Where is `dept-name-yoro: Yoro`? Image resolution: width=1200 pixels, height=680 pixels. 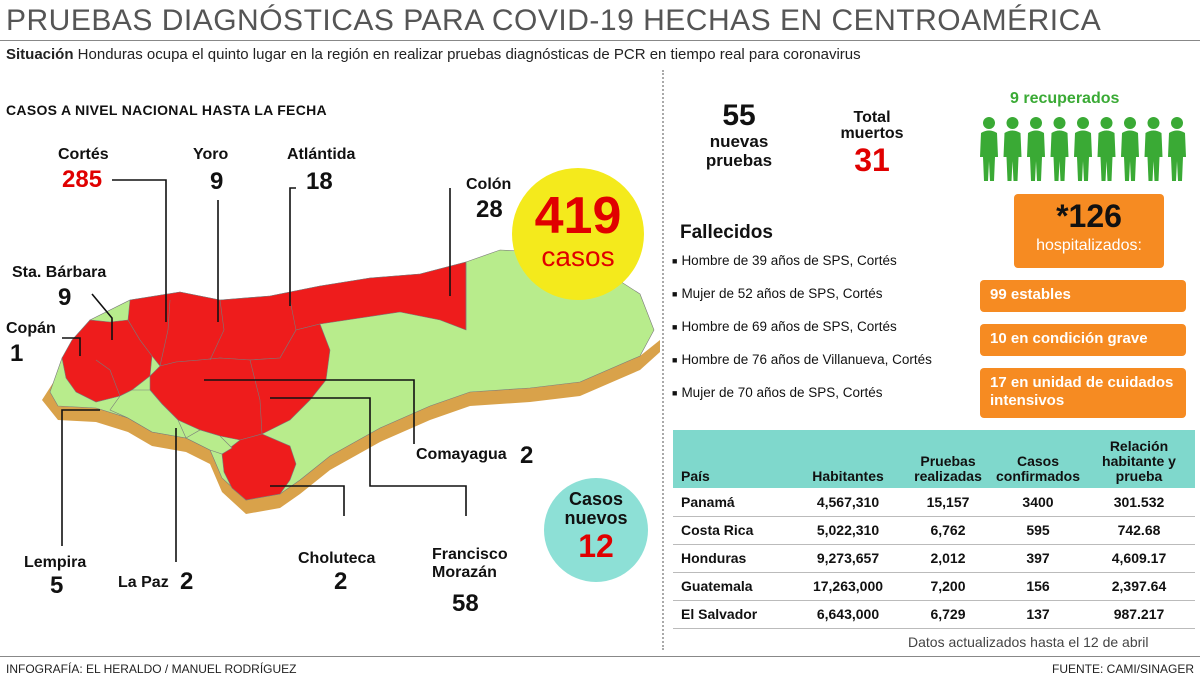
dept-name-yoro: Yoro is located at coordinates (211, 154).